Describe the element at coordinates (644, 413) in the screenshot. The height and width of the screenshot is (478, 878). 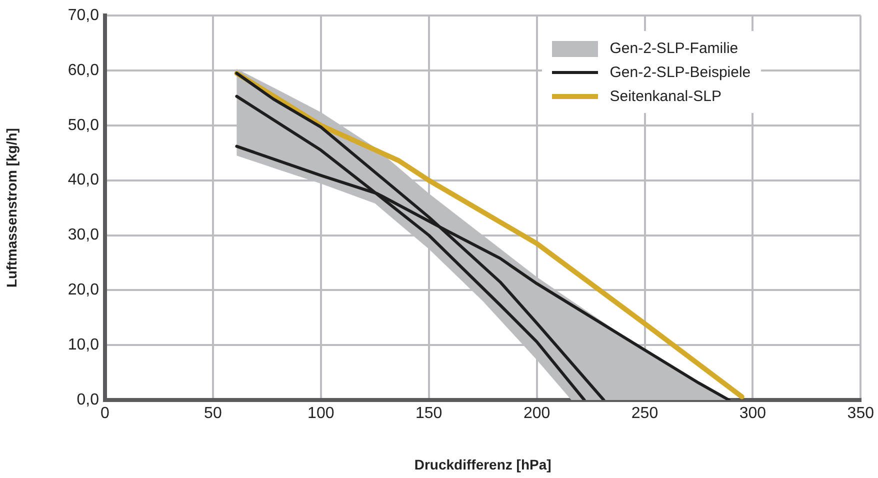
I see `x-tick-label: 250` at that location.